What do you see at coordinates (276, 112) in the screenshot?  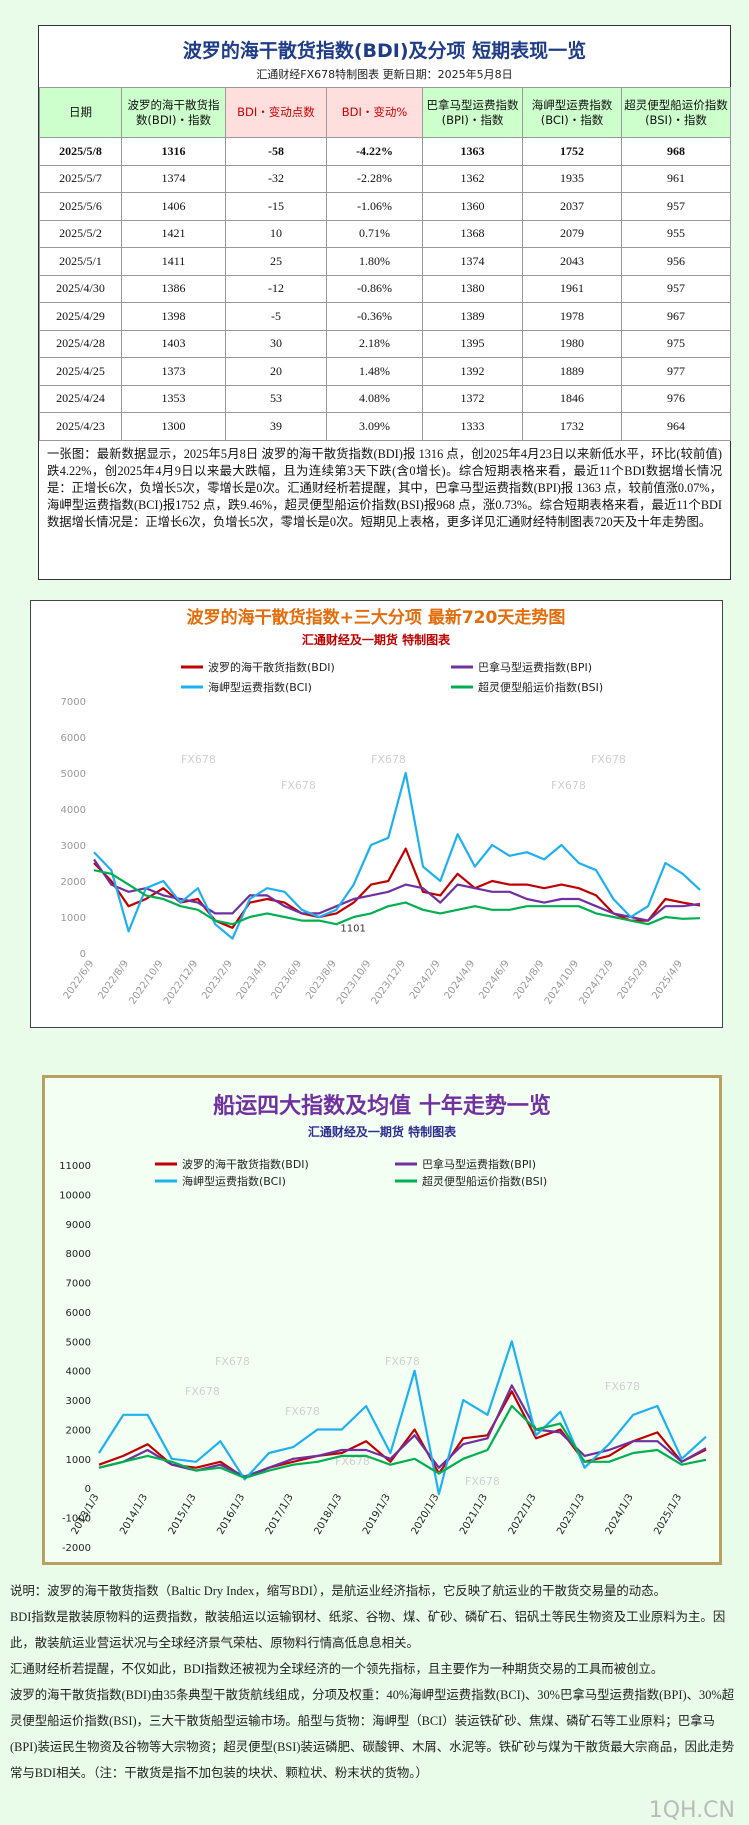 I see `column-header: BDI・变动点数` at bounding box center [276, 112].